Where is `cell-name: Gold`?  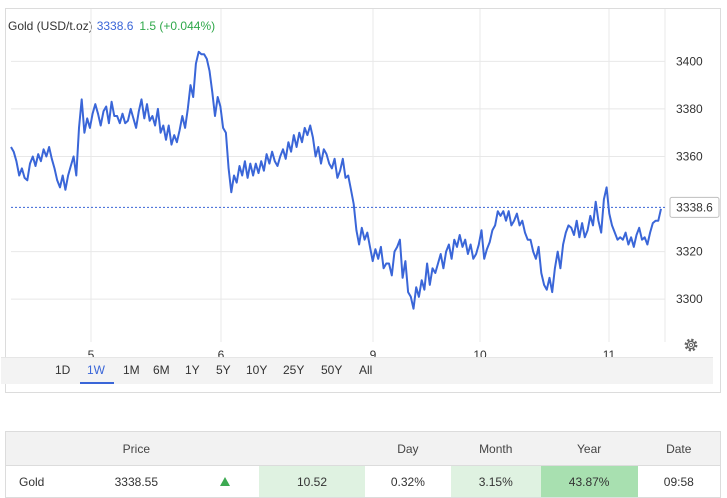
cell-name: Gold is located at coordinates (43, 481).